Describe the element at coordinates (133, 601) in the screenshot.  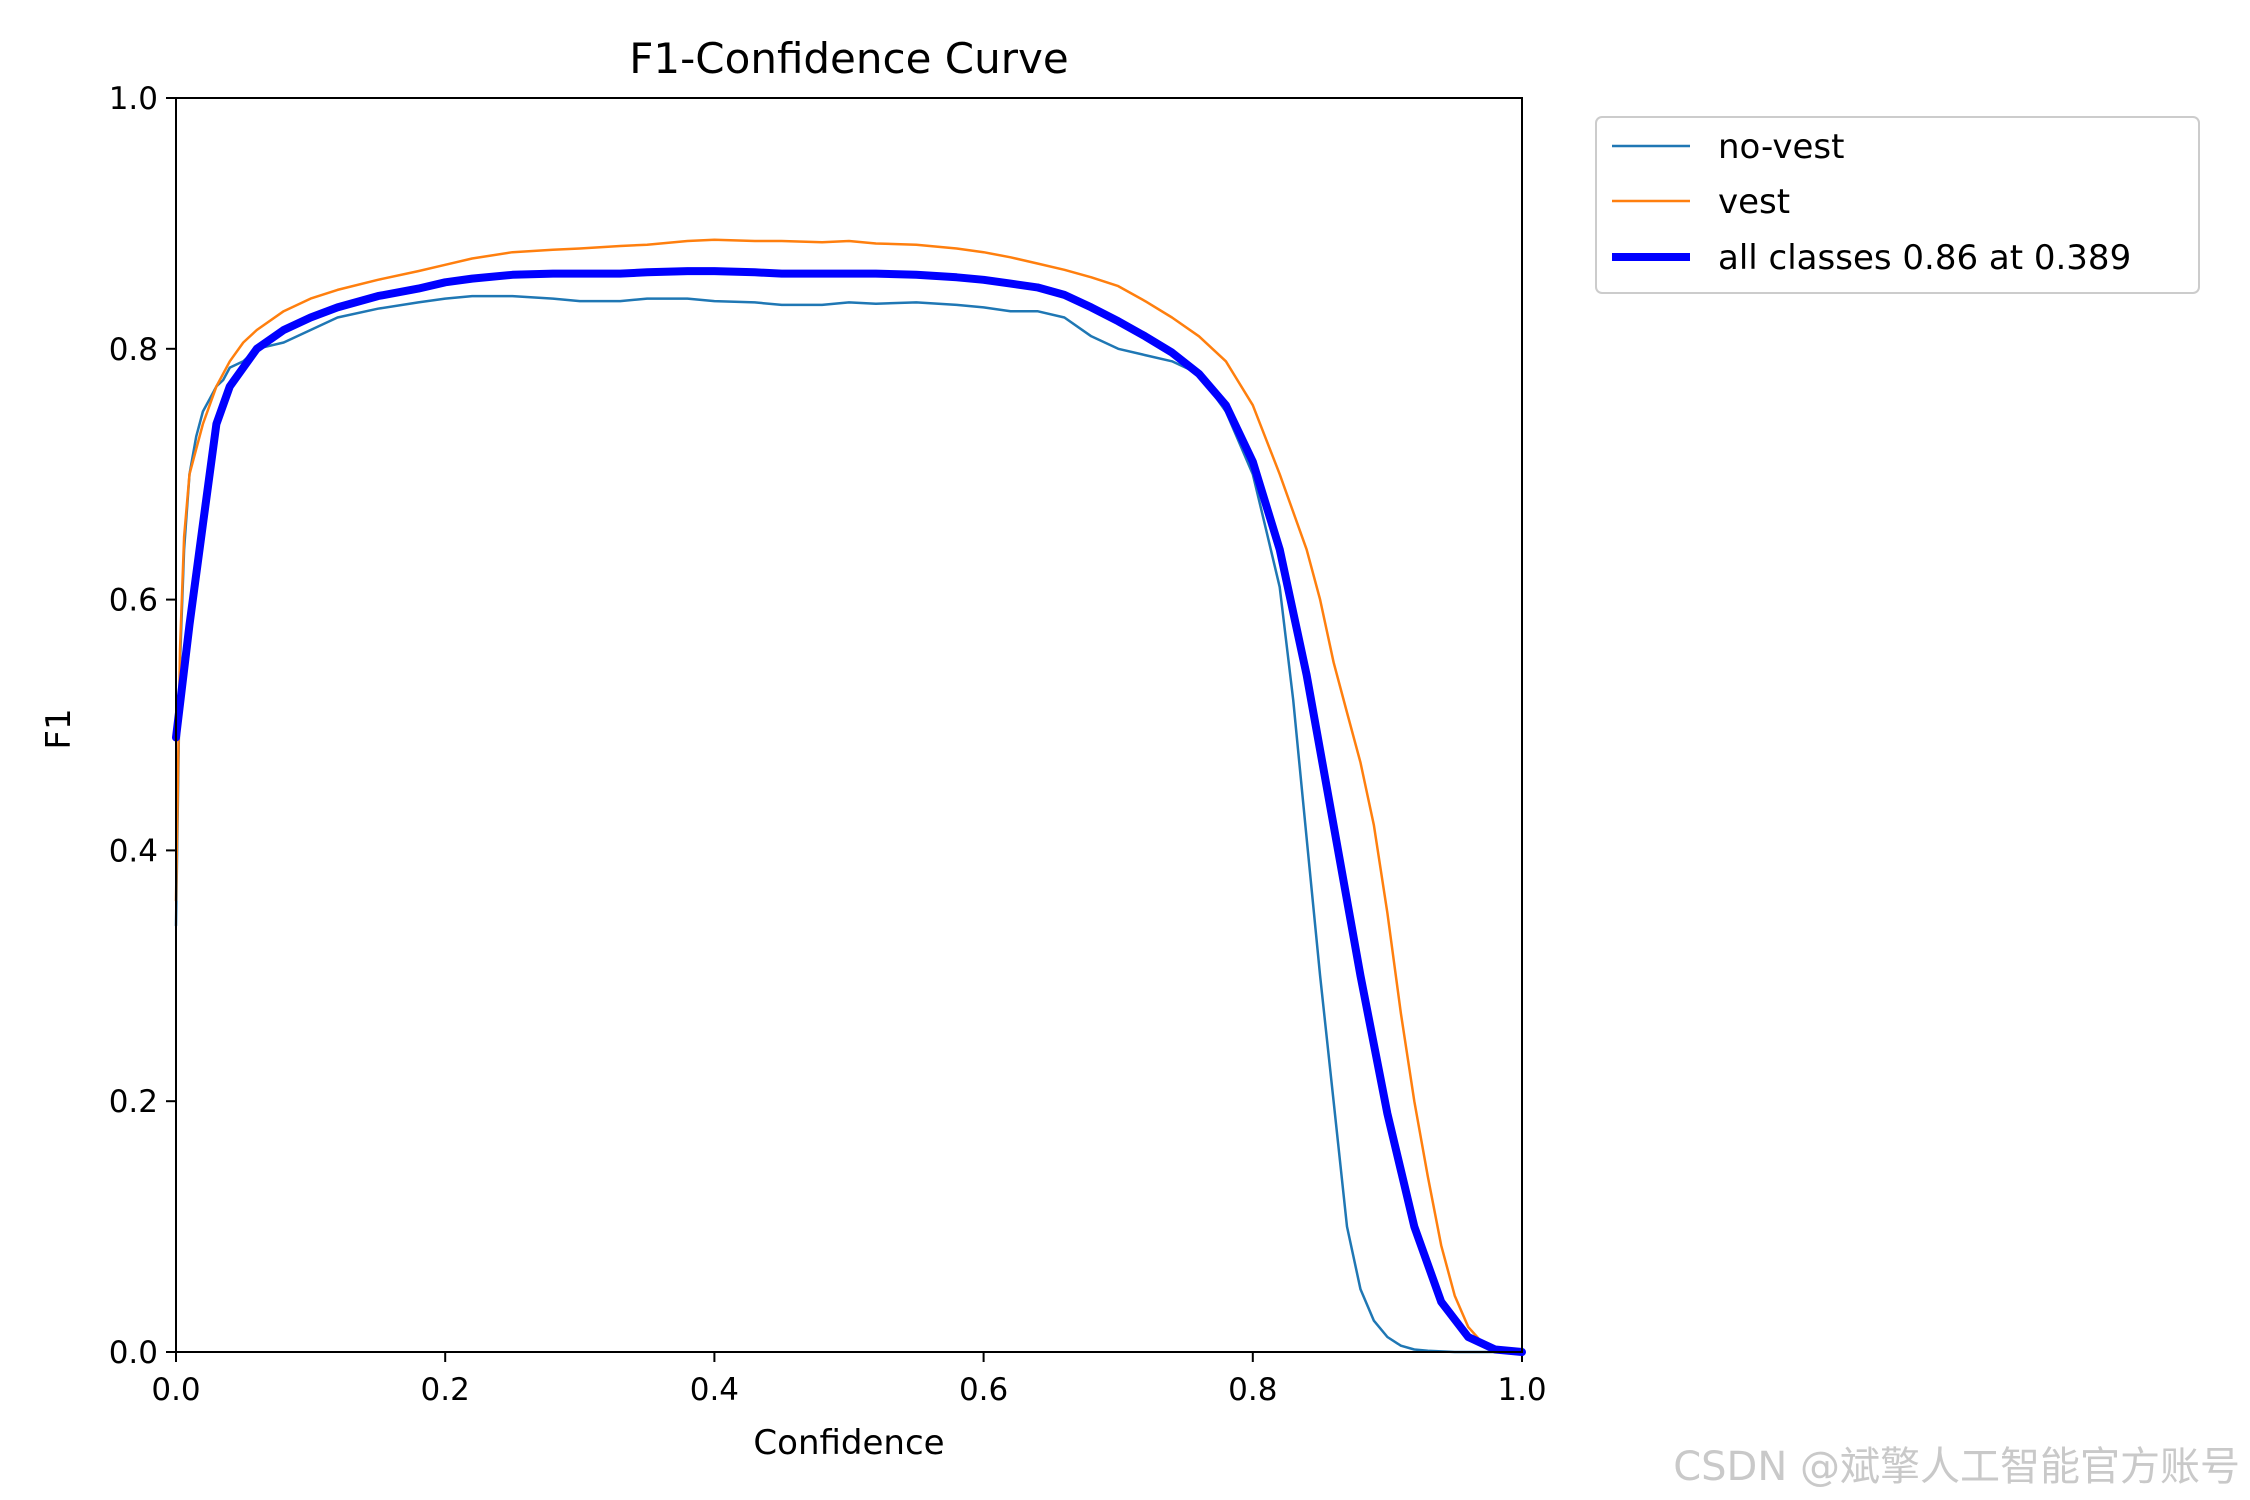
I see `y-tick-label: 0.6` at that location.